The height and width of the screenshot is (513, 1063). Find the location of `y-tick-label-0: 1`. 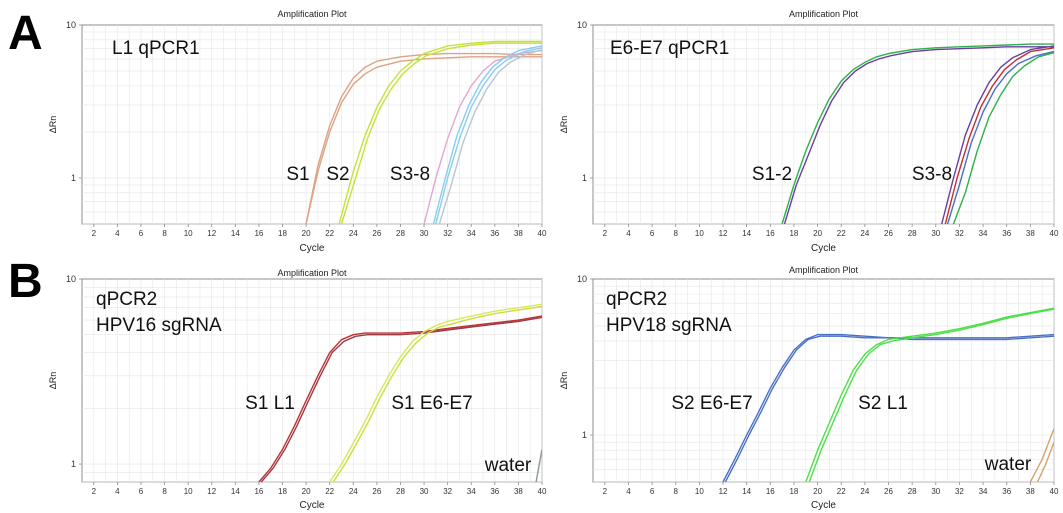

y-tick-label-0: 1 is located at coordinates (73, 178).